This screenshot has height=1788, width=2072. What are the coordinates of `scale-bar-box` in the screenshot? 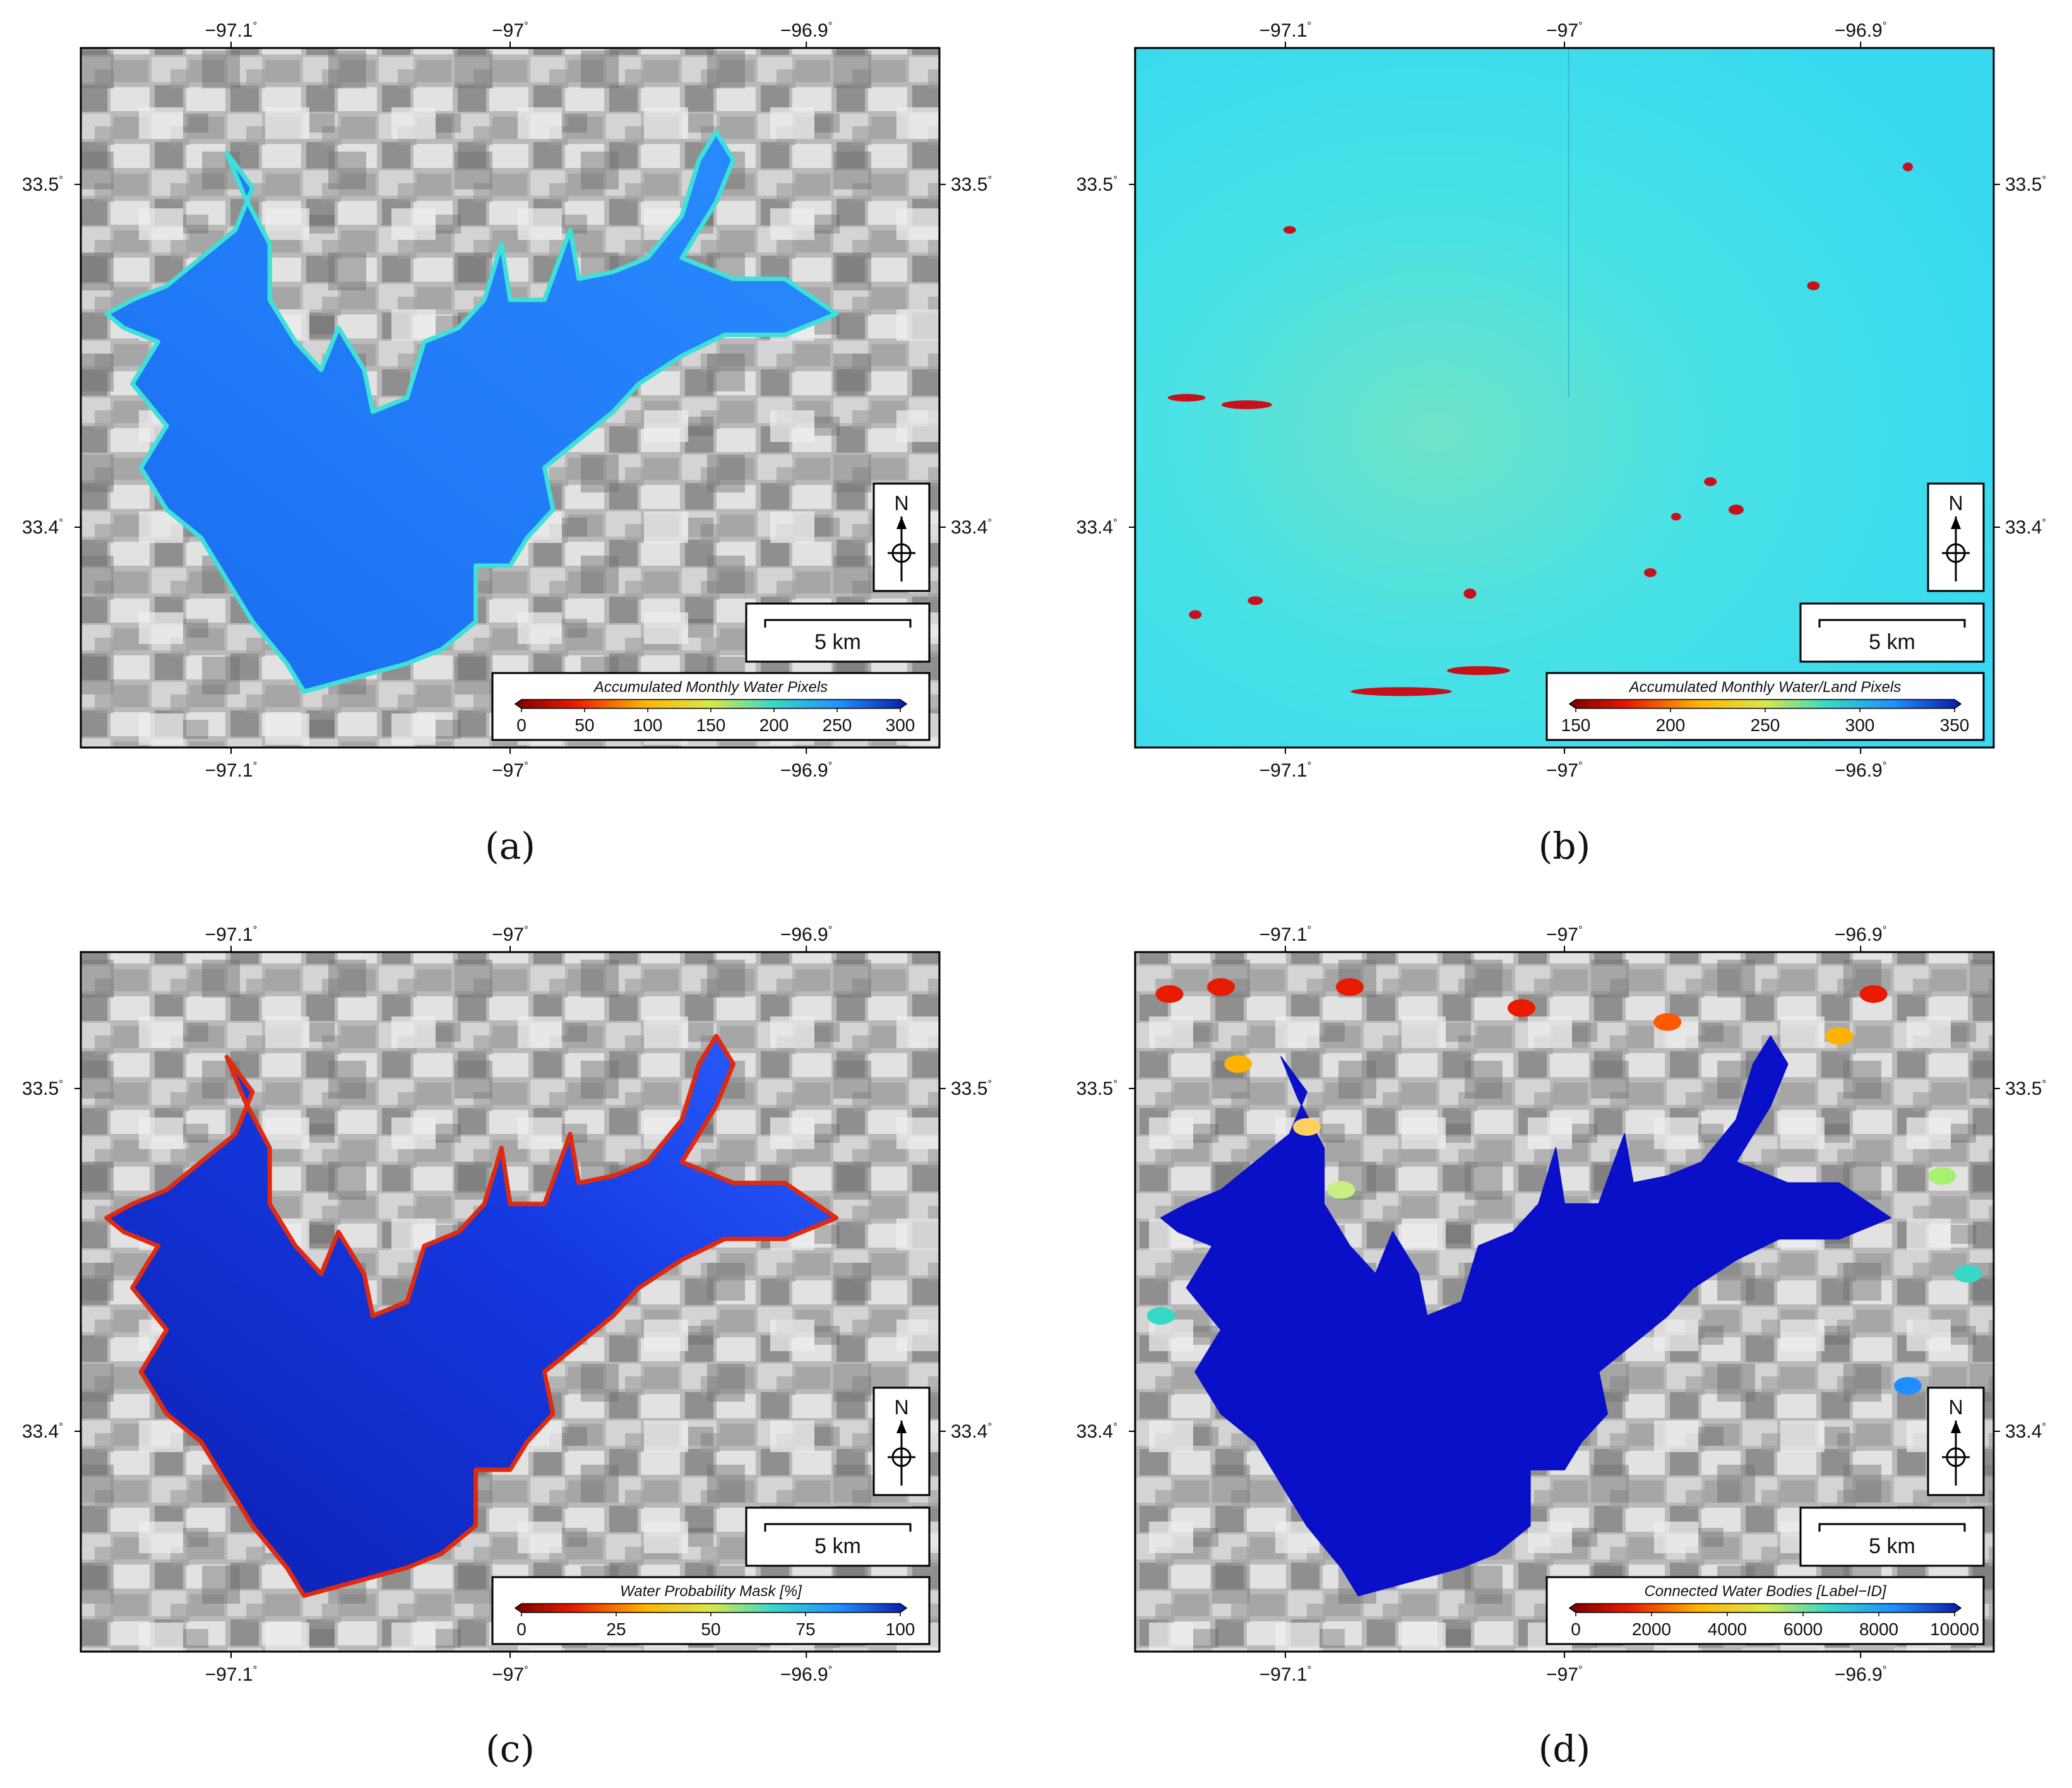 It's located at (838, 1536).